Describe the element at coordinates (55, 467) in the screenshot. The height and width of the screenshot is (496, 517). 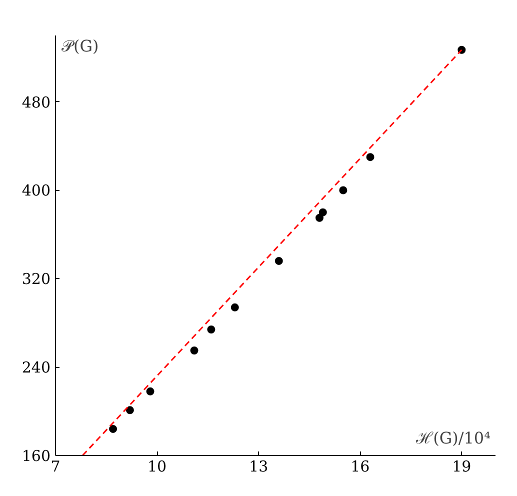
I see `x-tick-label: 7` at that location.